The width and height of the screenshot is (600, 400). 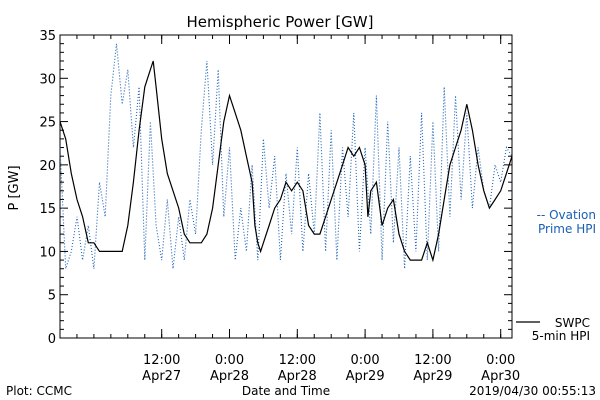 I want to click on y-tick-label: 25, so click(x=47, y=123).